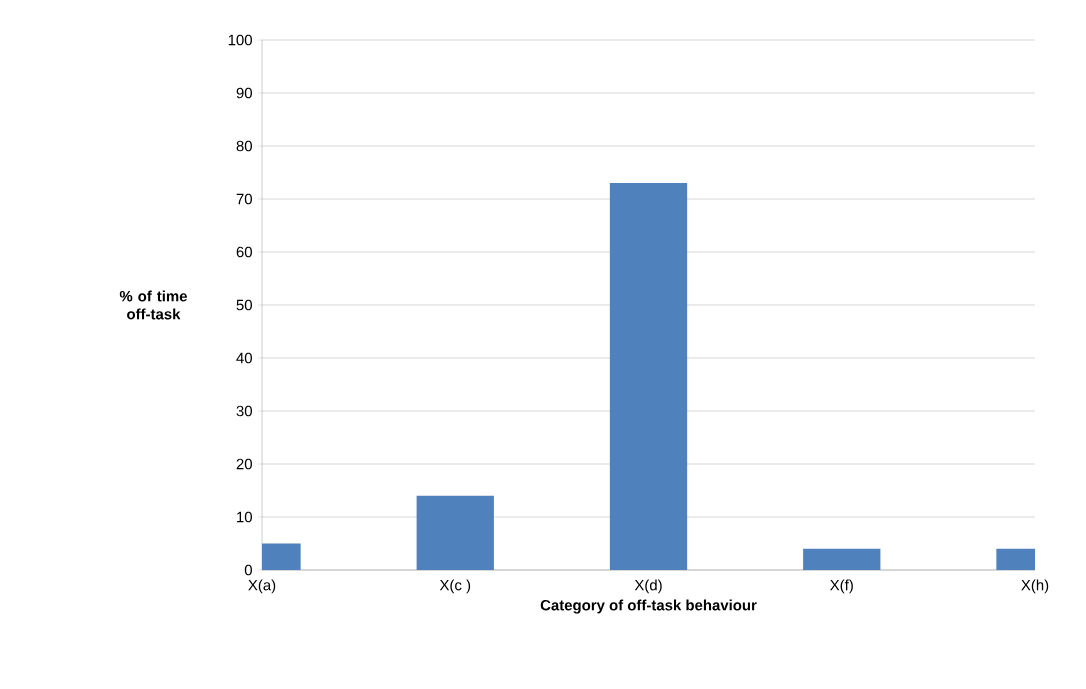  What do you see at coordinates (244, 199) in the screenshot?
I see `y-tick-label: 70` at bounding box center [244, 199].